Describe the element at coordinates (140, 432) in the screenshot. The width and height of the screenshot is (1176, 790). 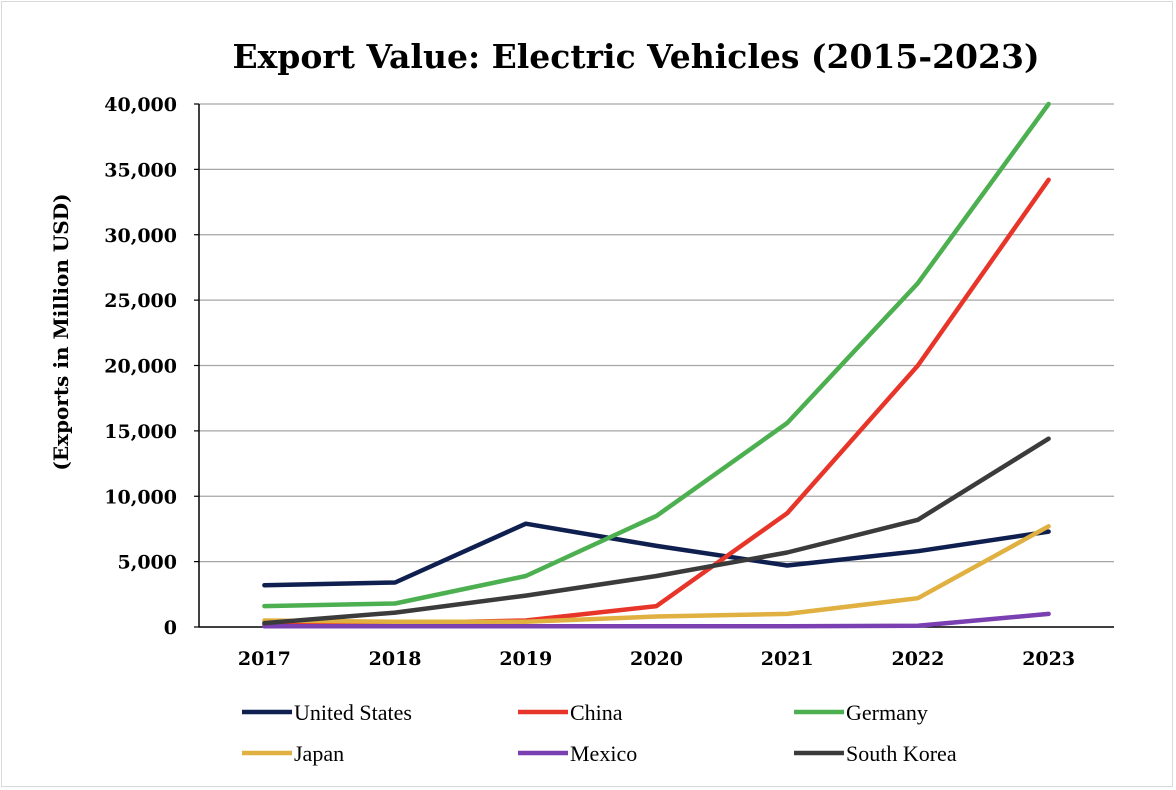
I see `y-tick-label: 15,000` at that location.